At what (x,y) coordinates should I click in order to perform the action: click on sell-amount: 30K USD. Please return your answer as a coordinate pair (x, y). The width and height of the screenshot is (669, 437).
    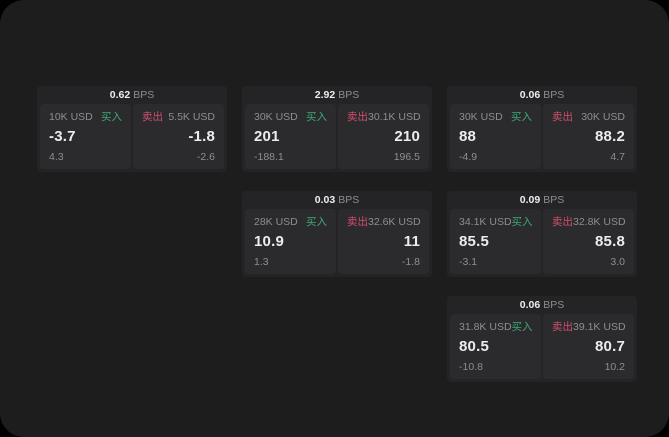
    Looking at the image, I should click on (603, 117).